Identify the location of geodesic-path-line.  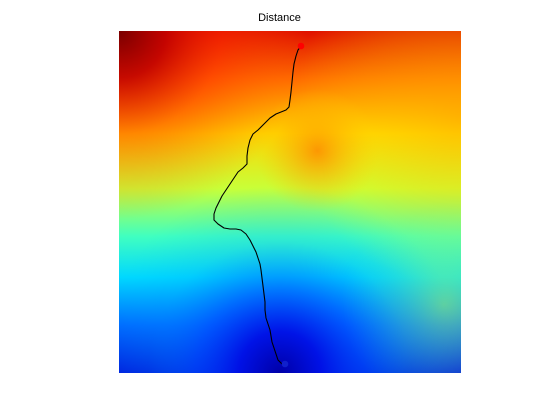
(257, 205).